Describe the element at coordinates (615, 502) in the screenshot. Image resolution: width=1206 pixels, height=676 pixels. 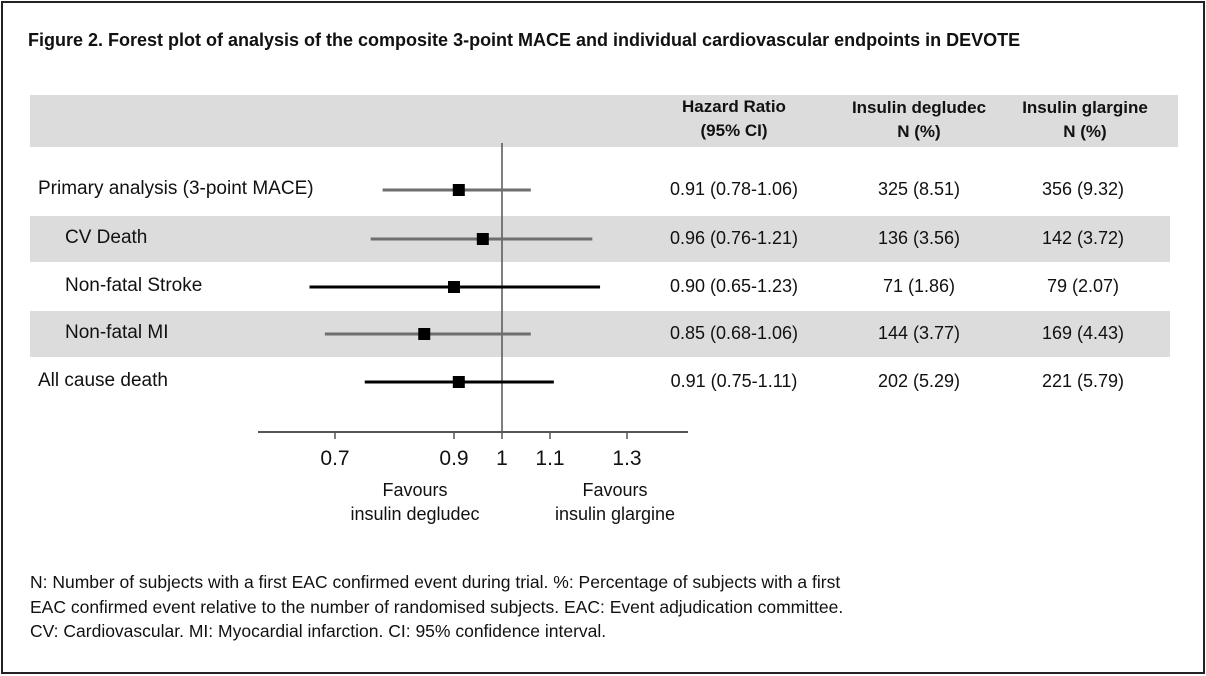
I see `favours-right-label: Favours insulin glargine` at that location.